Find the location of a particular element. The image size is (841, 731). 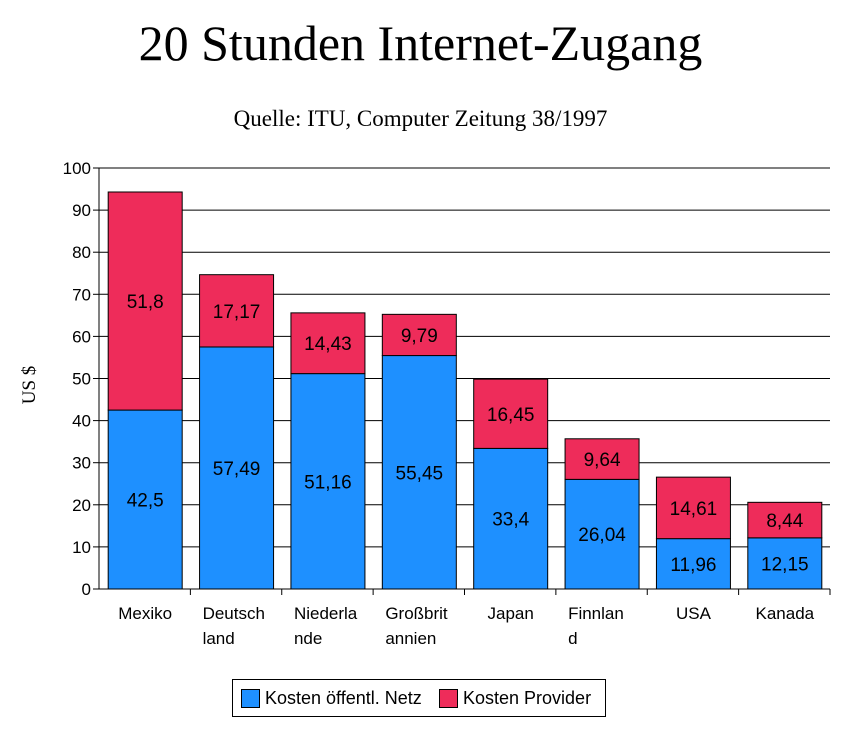

legend-label-public-network: Kosten öffentl. Netz is located at coordinates (343, 698).